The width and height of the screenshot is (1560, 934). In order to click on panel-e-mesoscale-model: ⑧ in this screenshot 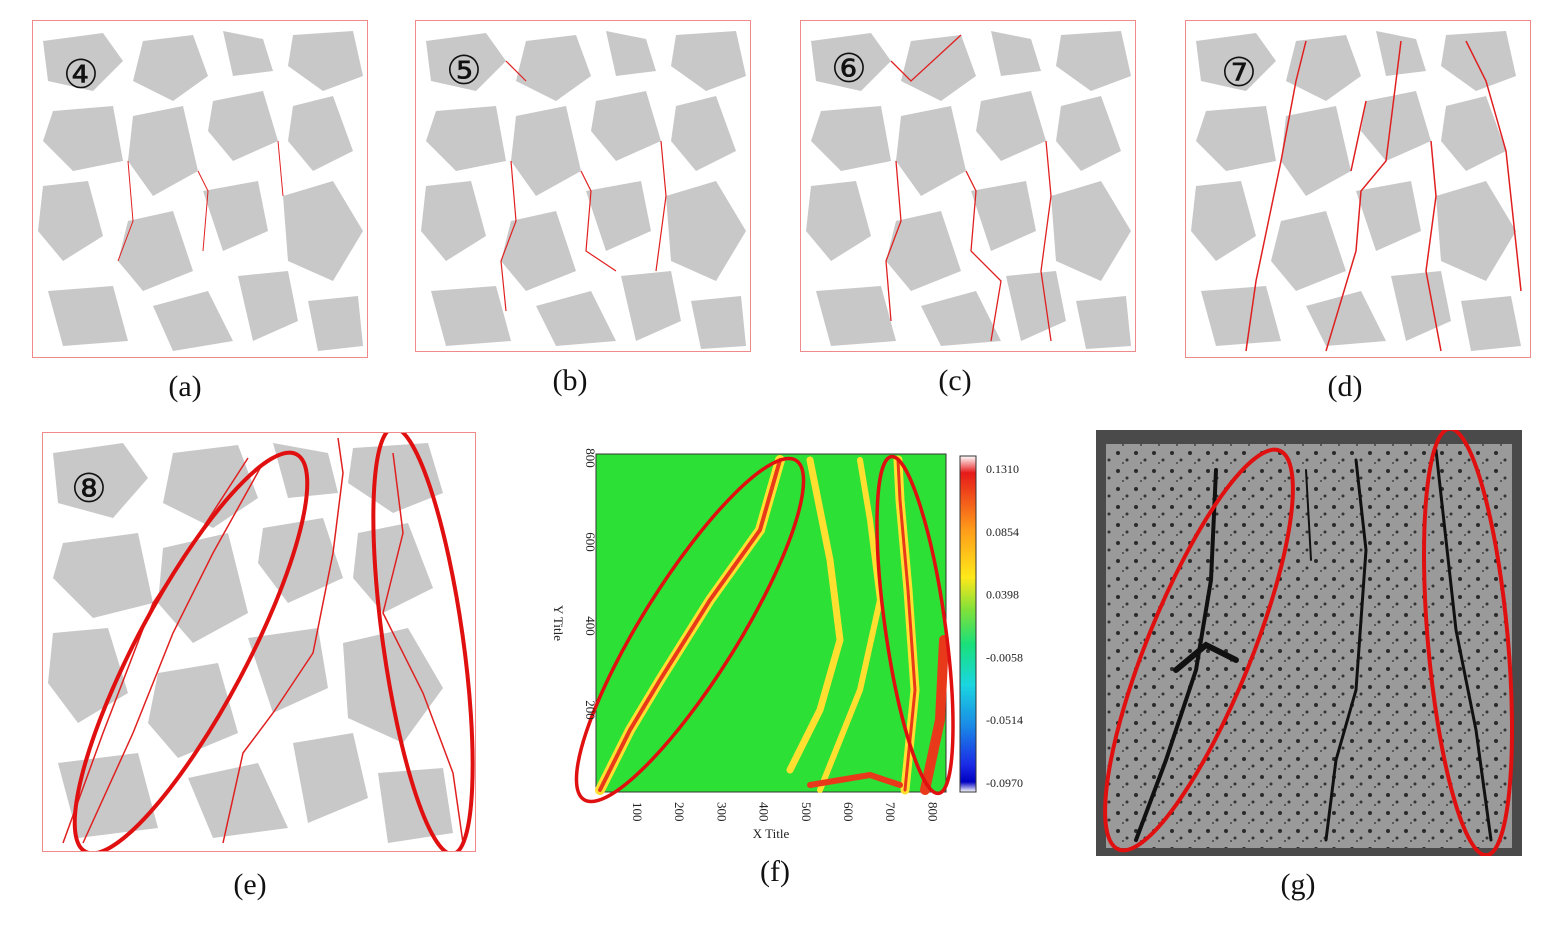, I will do `click(259, 642)`.